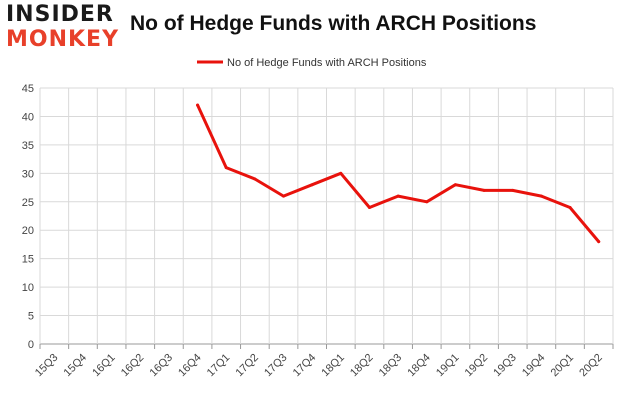 This screenshot has height=405, width=635. What do you see at coordinates (63, 39) in the screenshot?
I see `logo-text-monkey: MONKEY` at bounding box center [63, 39].